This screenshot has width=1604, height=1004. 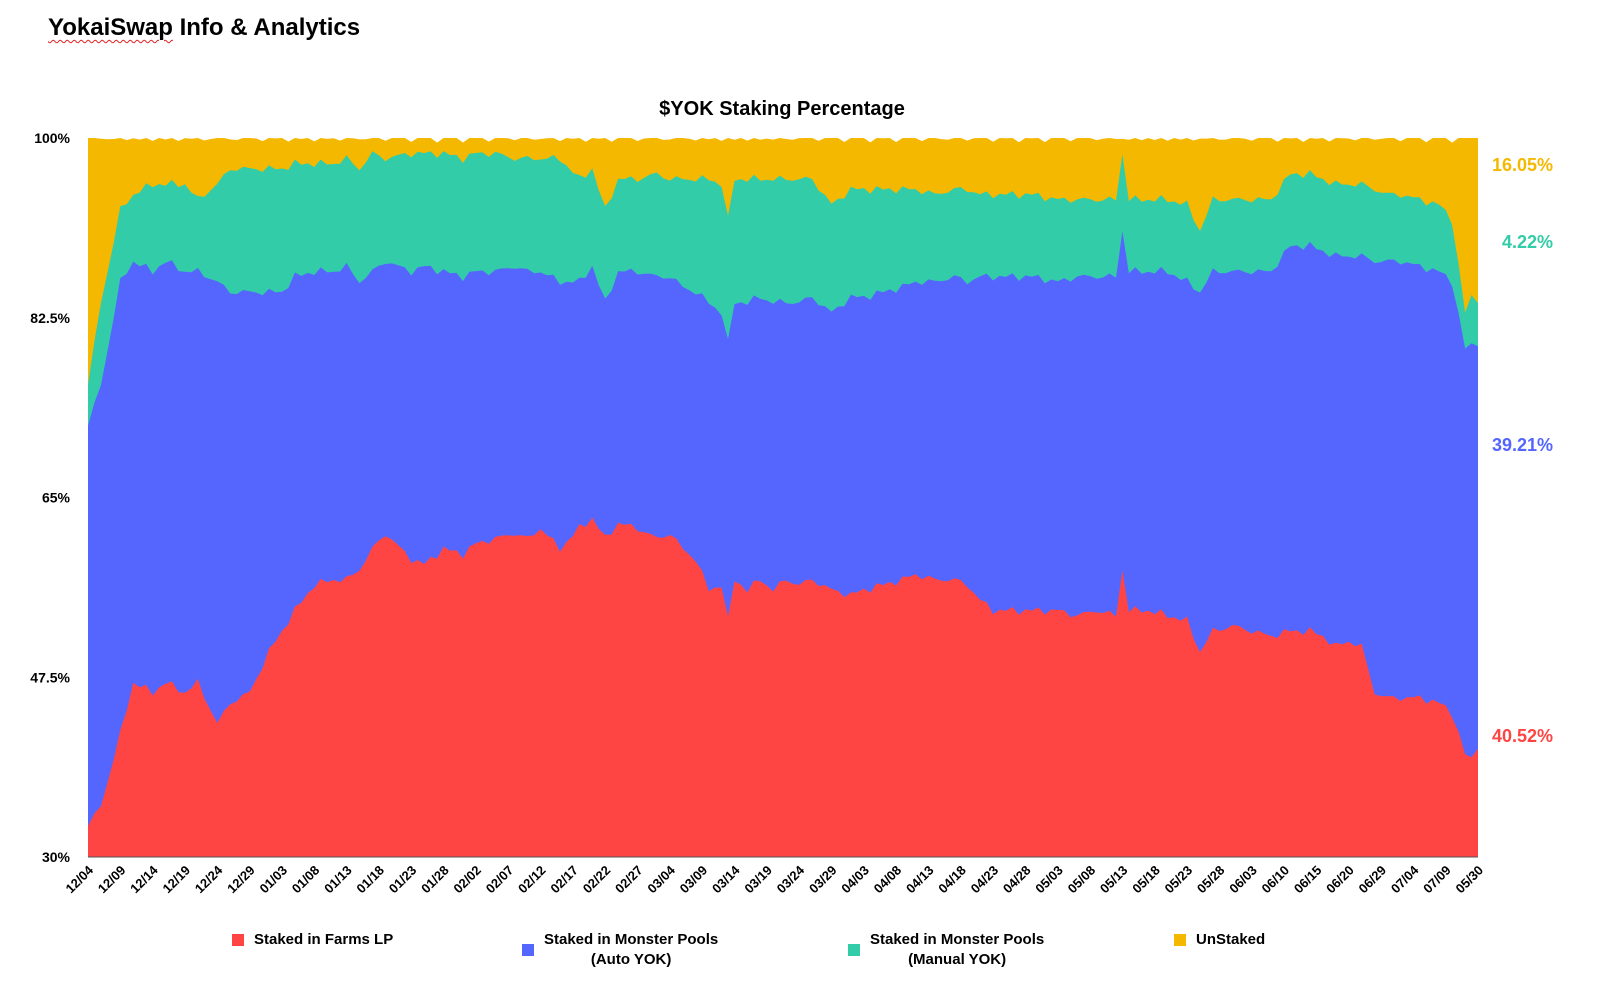 What do you see at coordinates (1308, 880) in the screenshot?
I see `x-tick-label: 06/15` at bounding box center [1308, 880].